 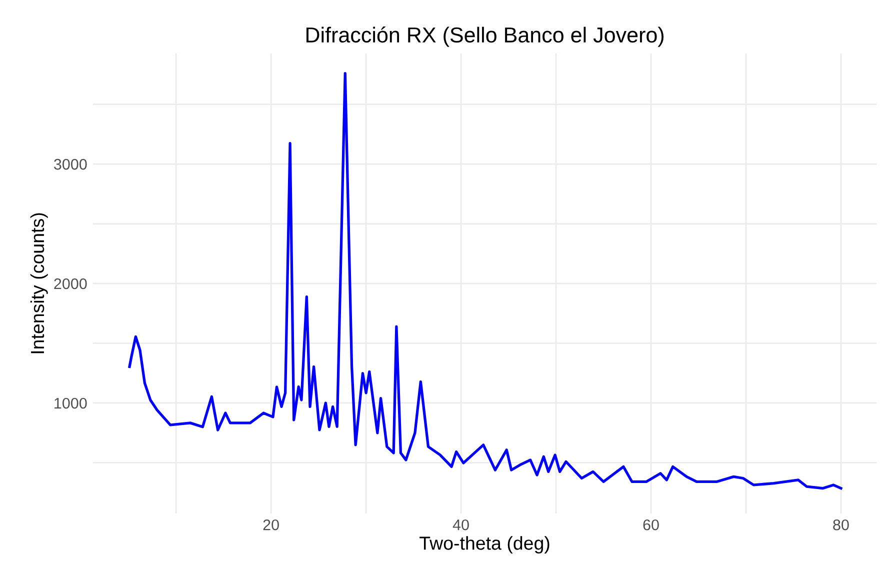 I want to click on x-tick-label: 60, so click(x=651, y=524).